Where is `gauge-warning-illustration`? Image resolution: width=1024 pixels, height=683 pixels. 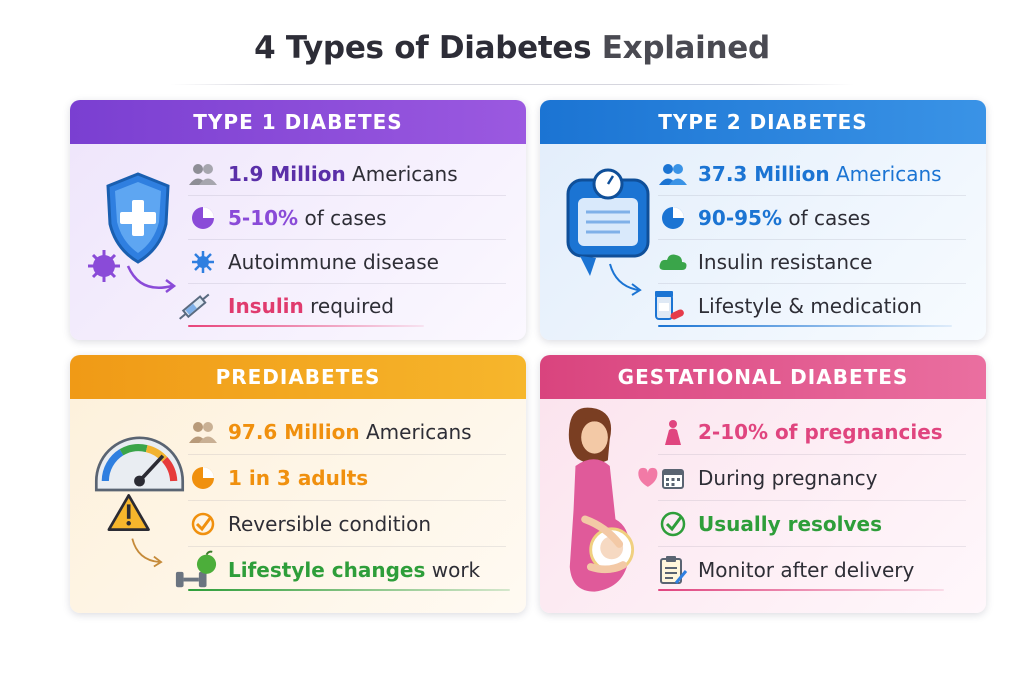 gauge-warning-illustration is located at coordinates (139, 502).